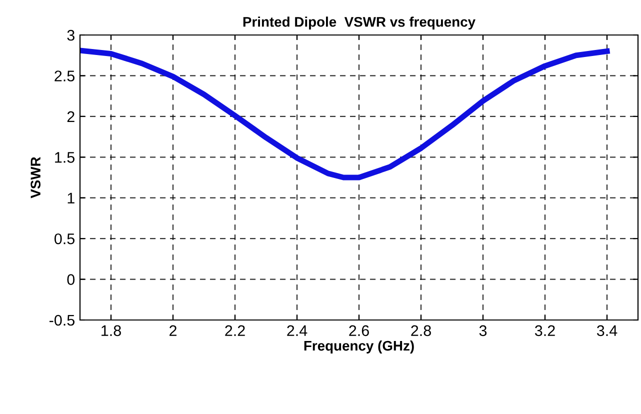  What do you see at coordinates (61, 320) in the screenshot?
I see `y-tick-label: -0.5` at bounding box center [61, 320].